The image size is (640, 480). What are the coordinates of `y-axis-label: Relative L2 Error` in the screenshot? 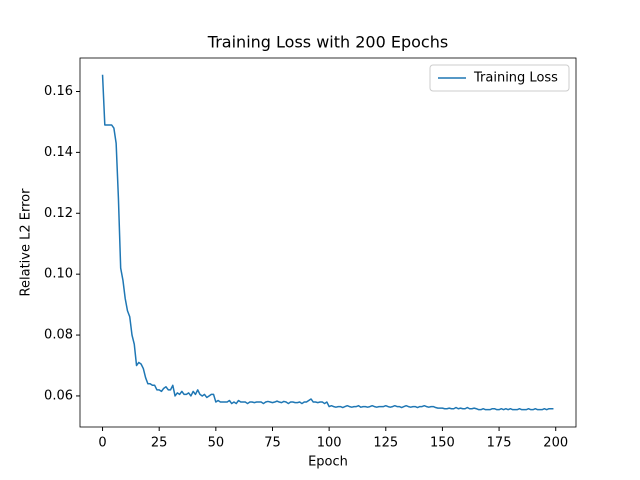 It's located at (26, 242).